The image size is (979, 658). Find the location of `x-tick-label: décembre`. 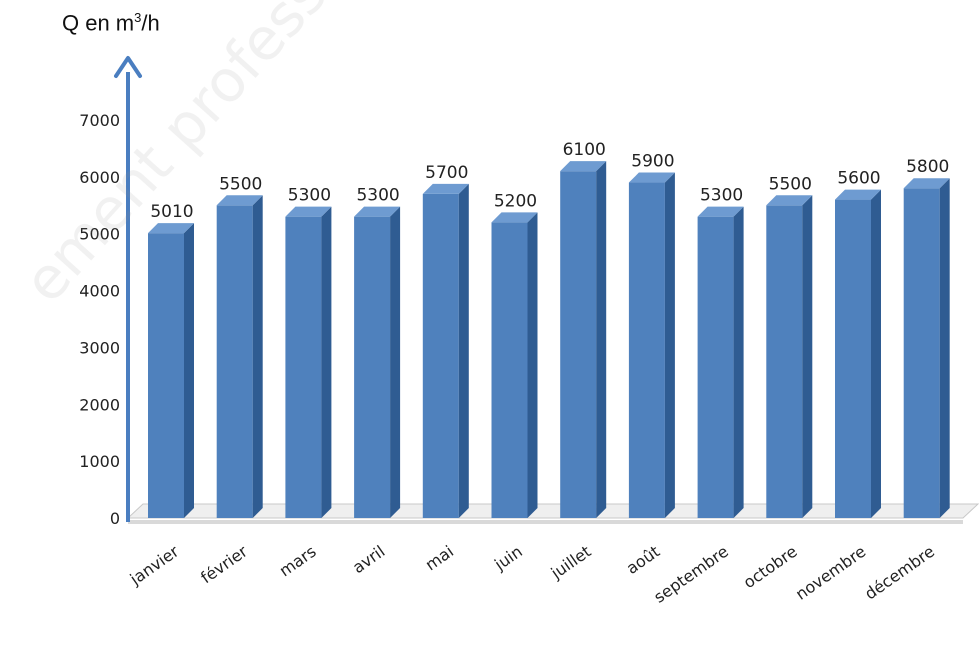

x-tick-label: décembre is located at coordinates (899, 573).